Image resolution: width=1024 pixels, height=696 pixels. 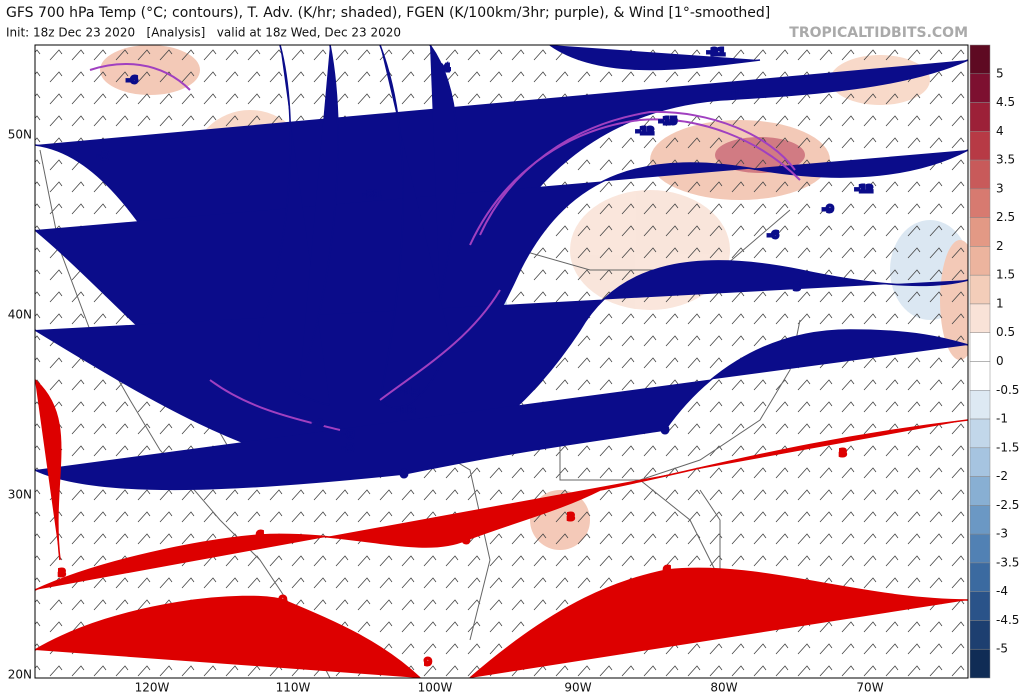 I want to click on colorbar-label: 5, so click(x=1000, y=73).